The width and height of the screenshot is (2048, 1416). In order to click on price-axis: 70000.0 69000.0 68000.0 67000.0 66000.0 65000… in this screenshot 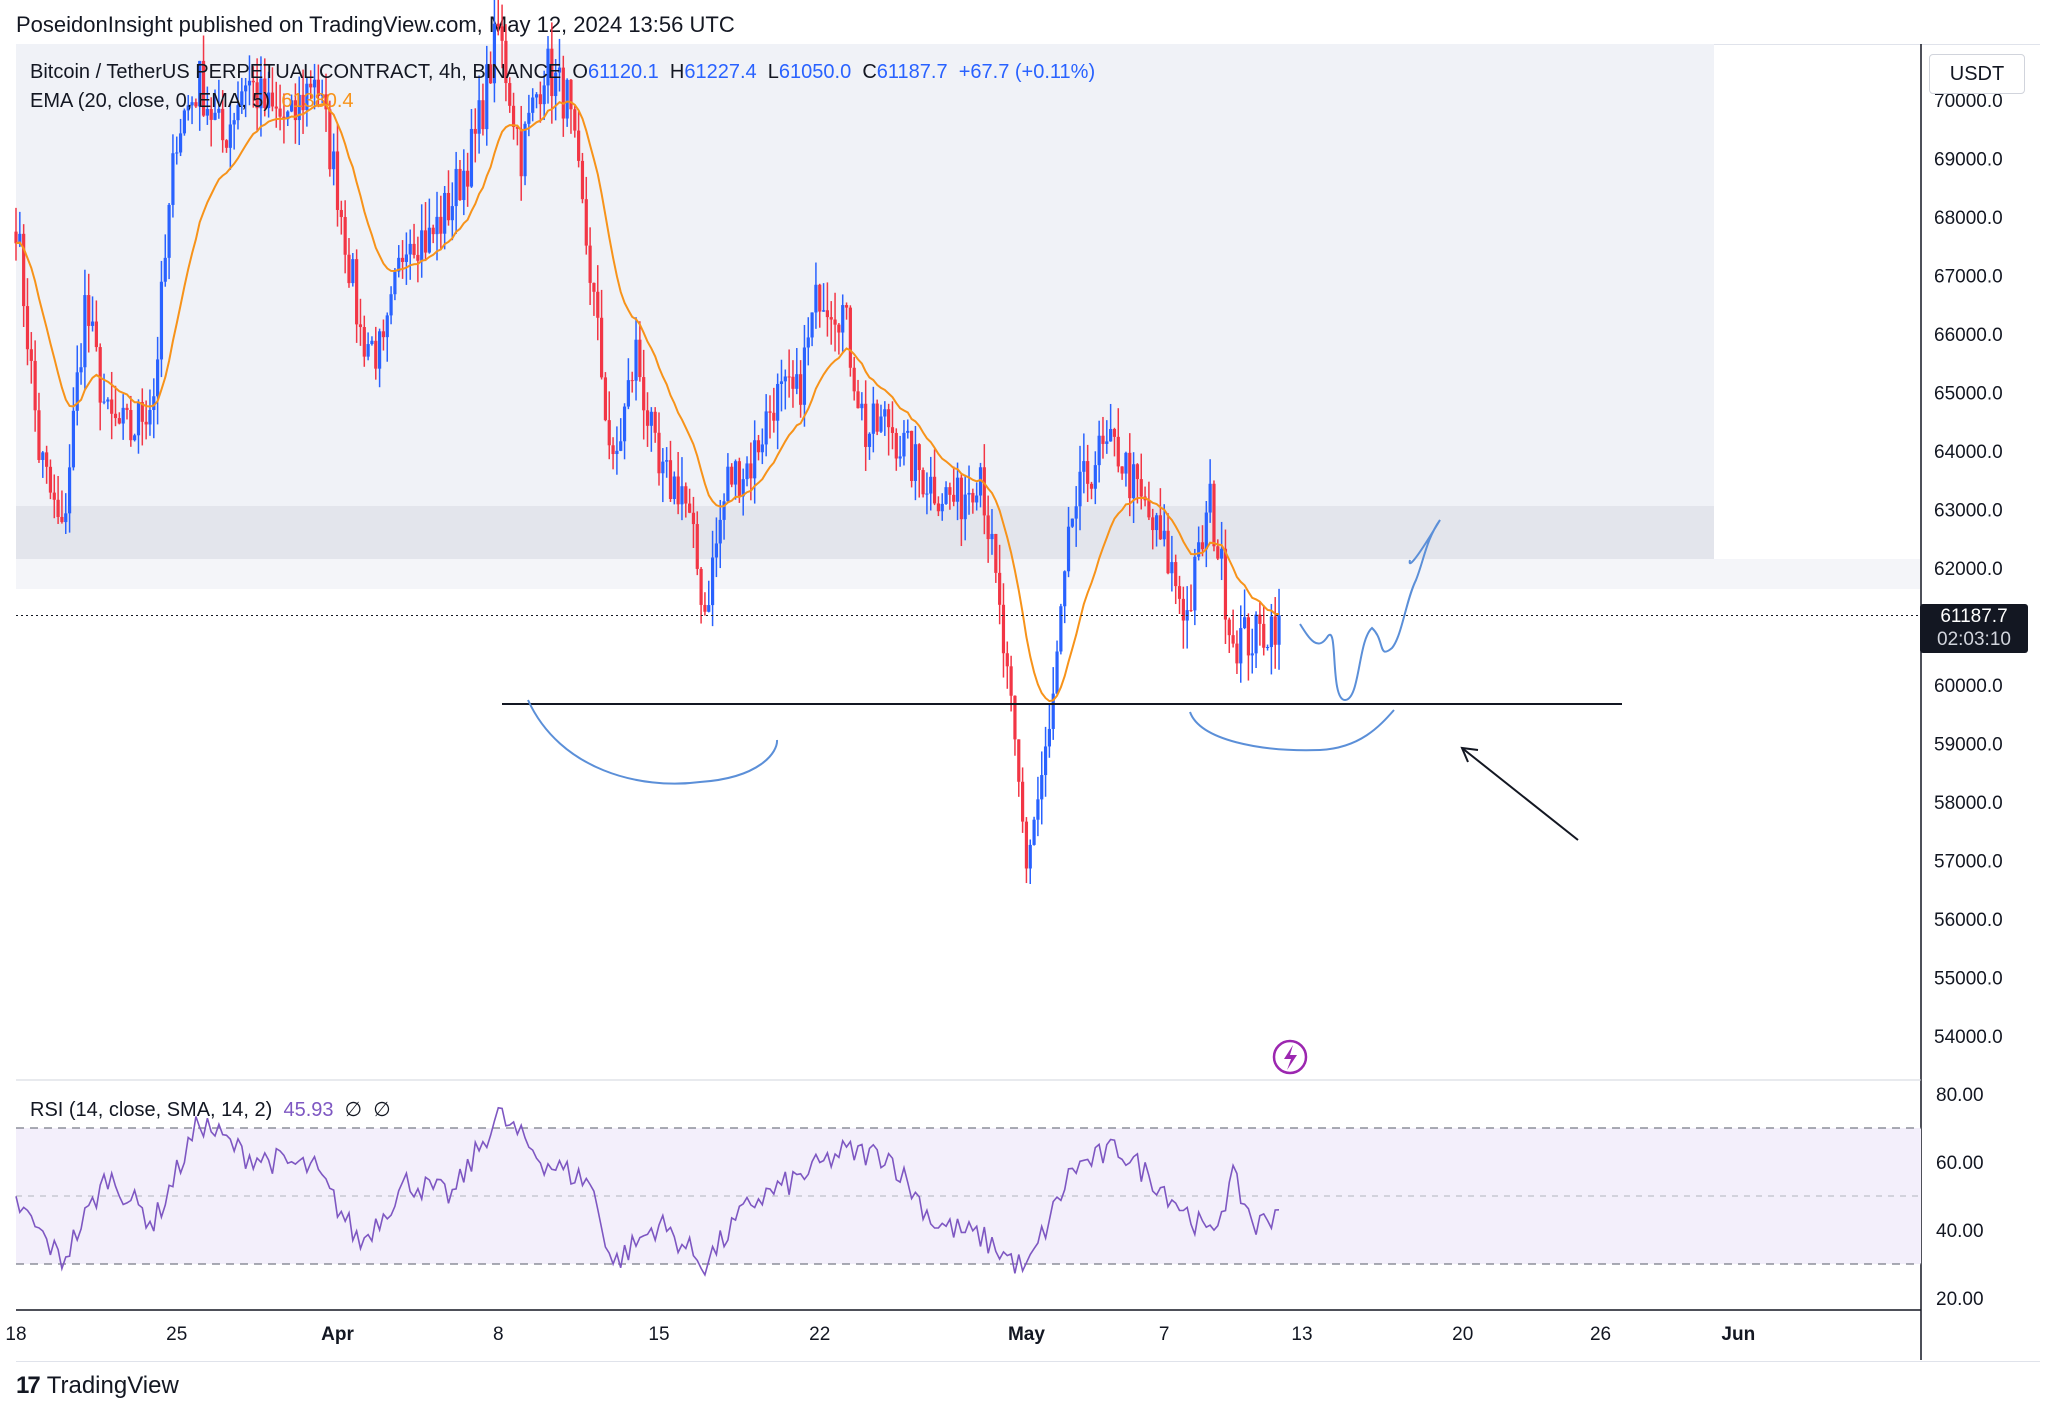, I will do `click(1968, 569)`.